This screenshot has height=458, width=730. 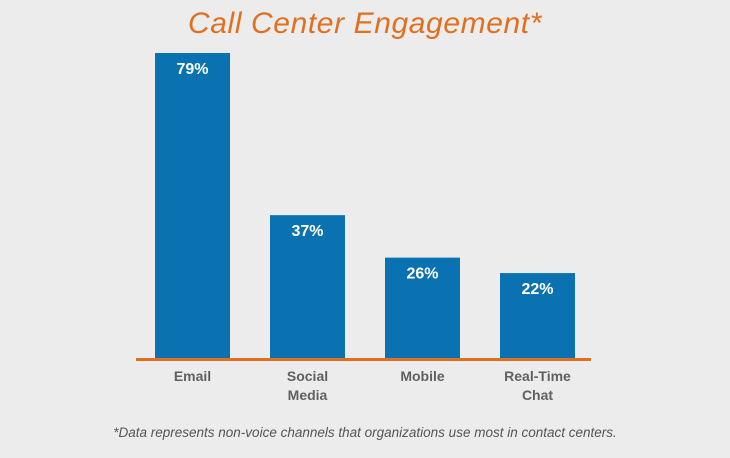 What do you see at coordinates (422, 376) in the screenshot?
I see `category-label-mobile: Mobile` at bounding box center [422, 376].